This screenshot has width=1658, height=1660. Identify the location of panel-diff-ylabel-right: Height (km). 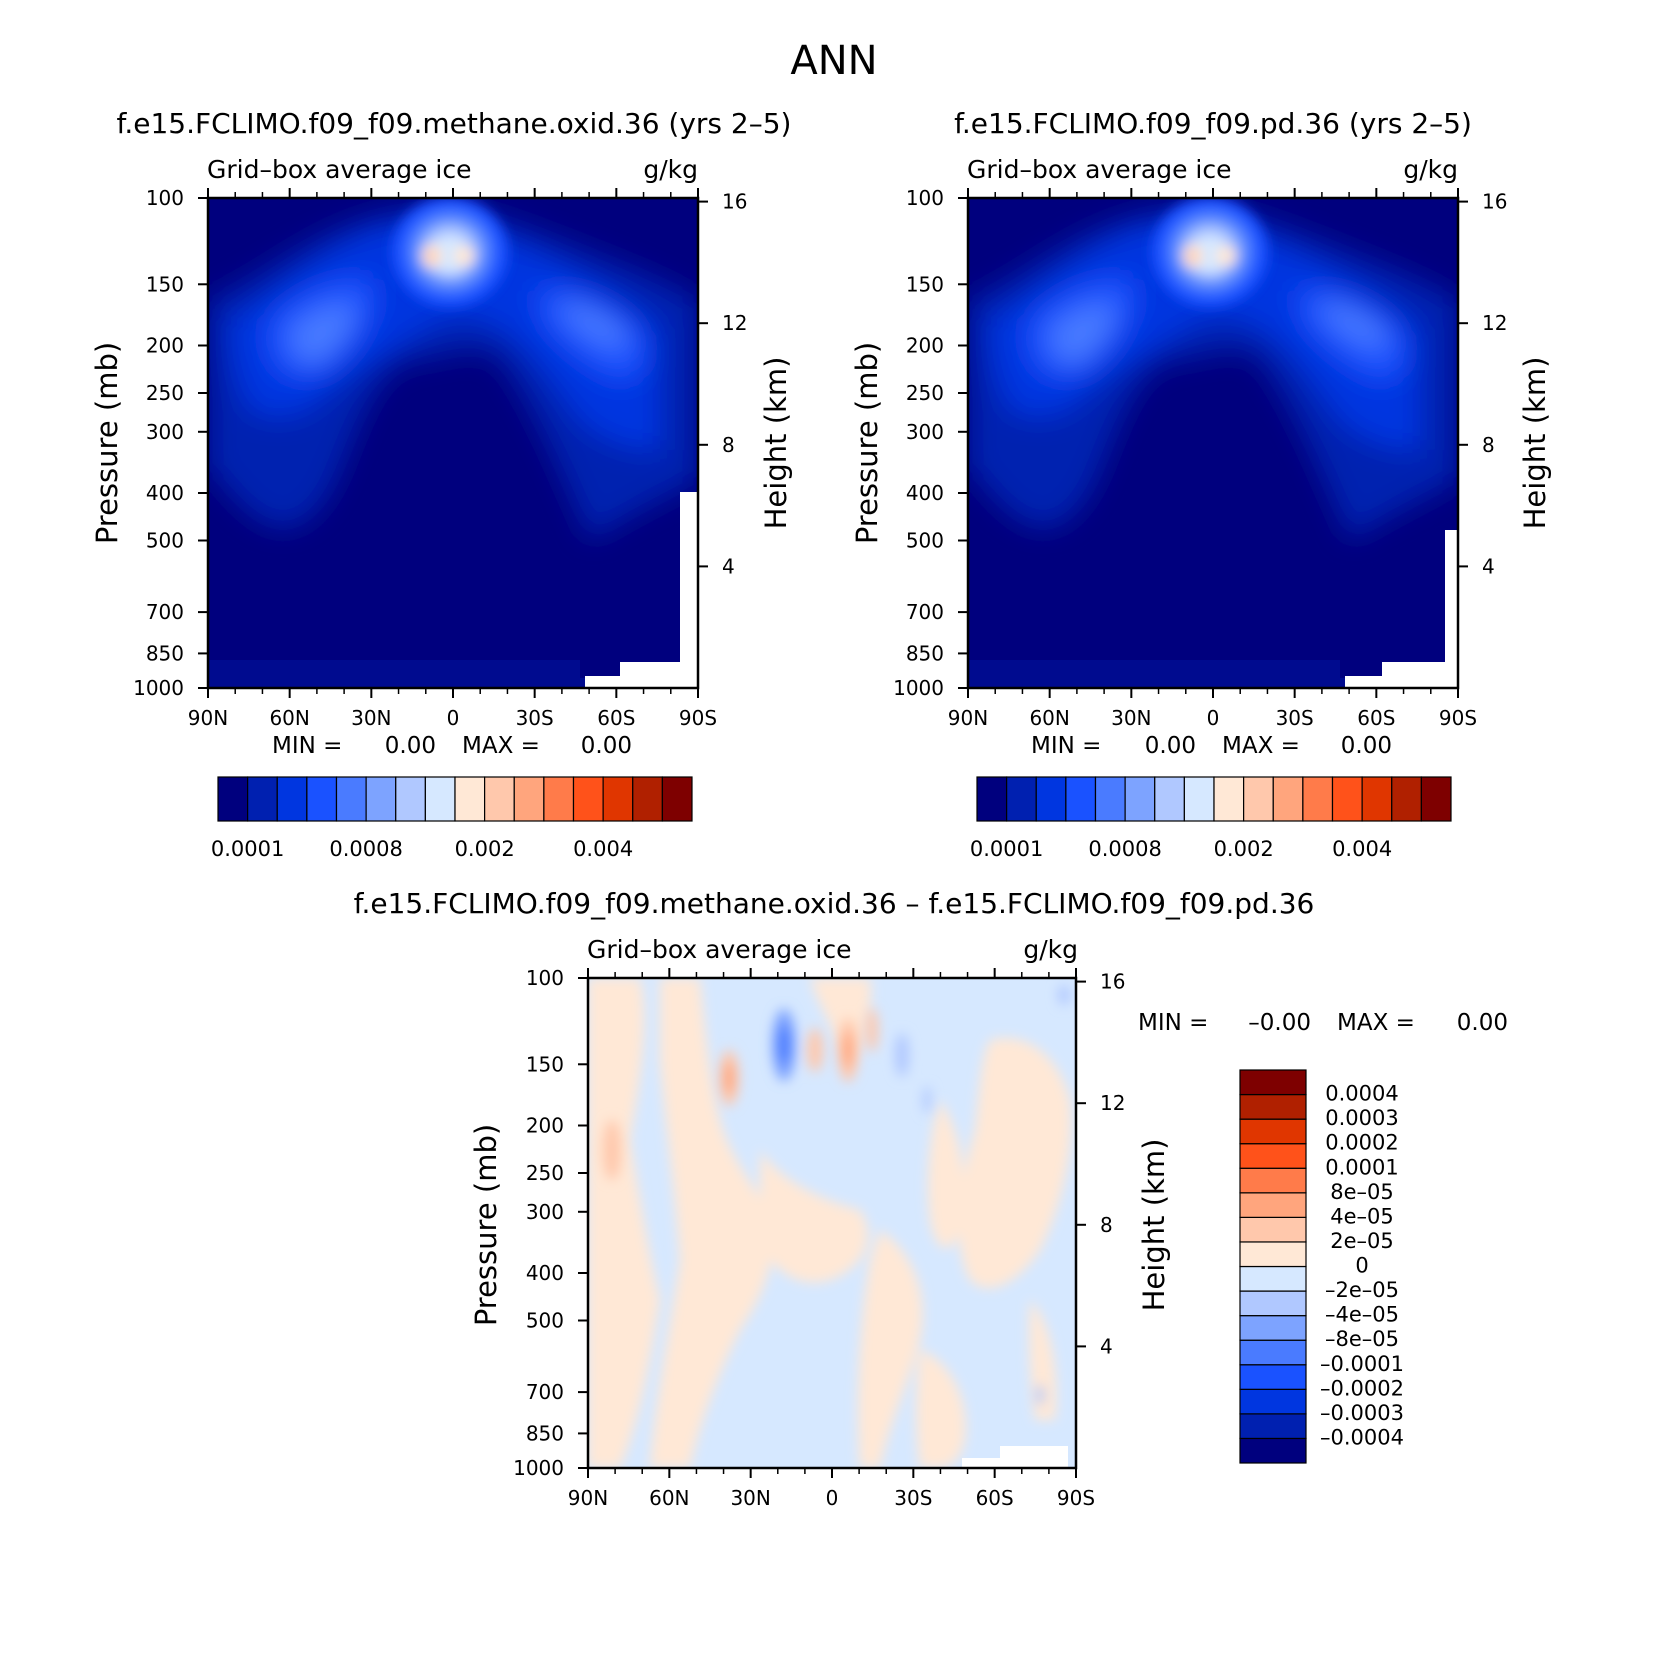
(1154, 1225).